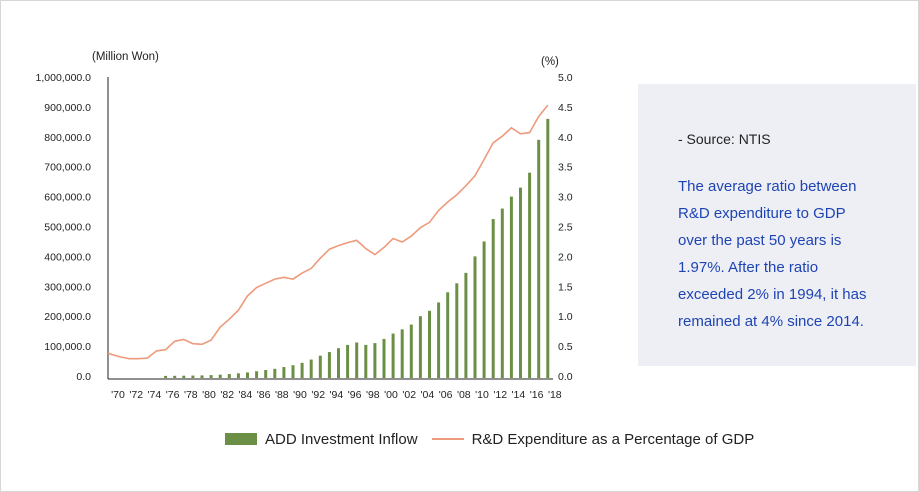  What do you see at coordinates (282, 395) in the screenshot?
I see `x-tick-label: '88` at bounding box center [282, 395].